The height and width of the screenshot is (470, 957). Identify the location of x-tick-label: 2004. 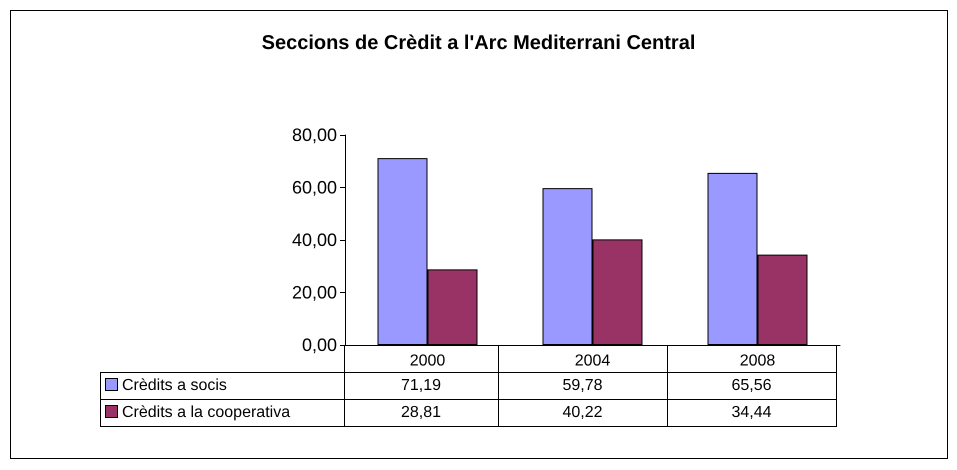
(592, 361).